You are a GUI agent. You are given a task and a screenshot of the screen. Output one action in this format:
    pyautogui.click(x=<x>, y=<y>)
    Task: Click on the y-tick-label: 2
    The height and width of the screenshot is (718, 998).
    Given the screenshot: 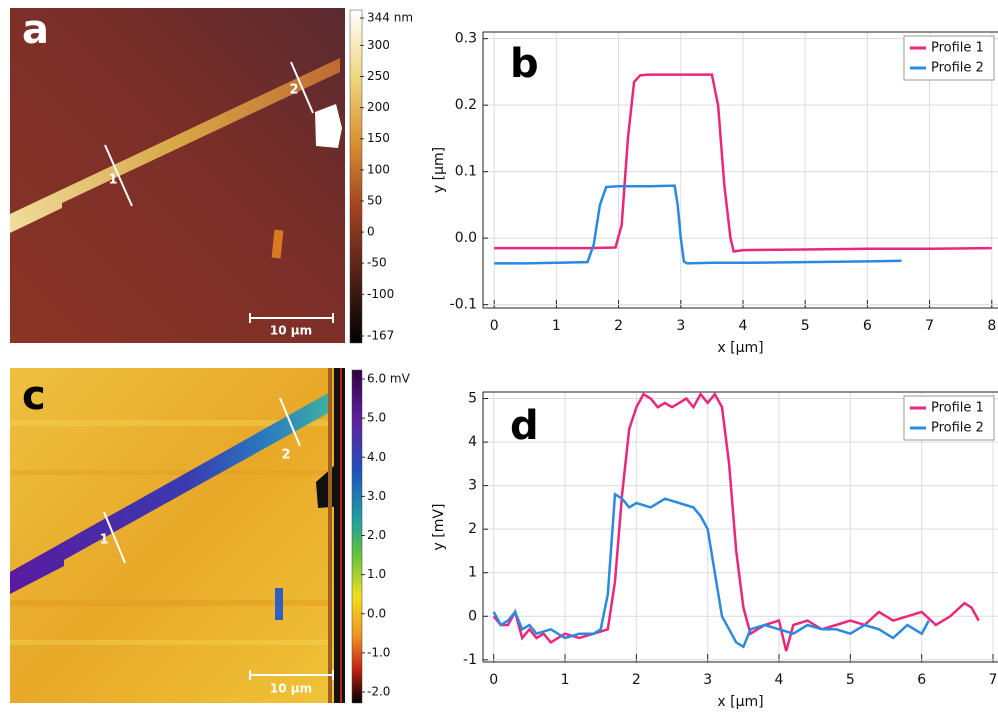 What is the action you would take?
    pyautogui.click(x=472, y=529)
    